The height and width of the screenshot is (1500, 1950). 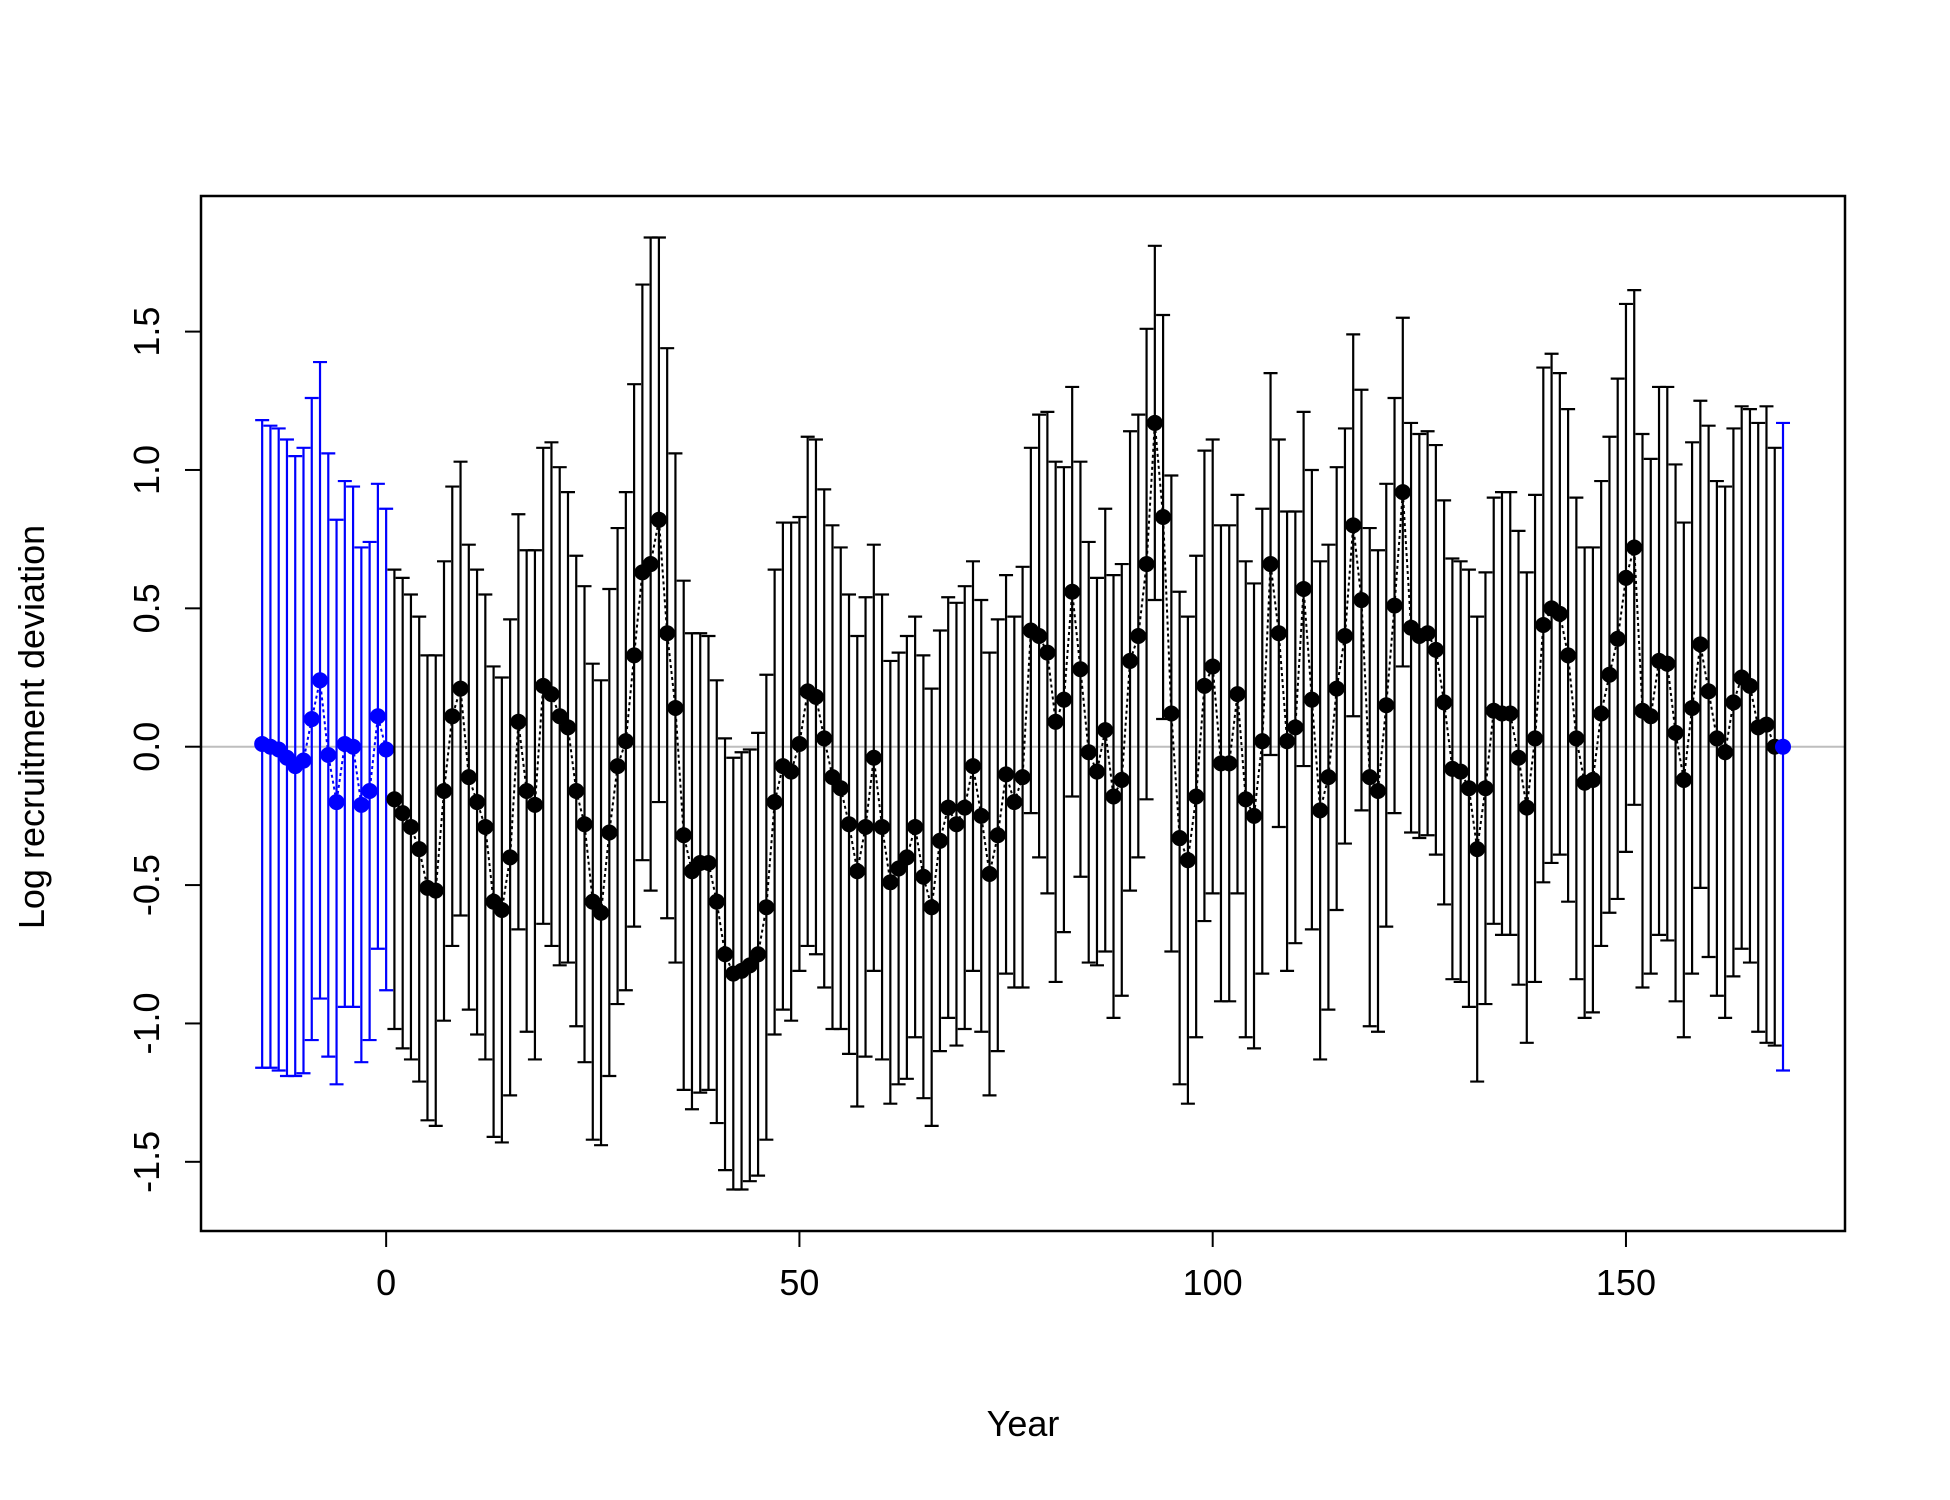 I want to click on y-axis-title: Log recruitment deviation, so click(x=31, y=727).